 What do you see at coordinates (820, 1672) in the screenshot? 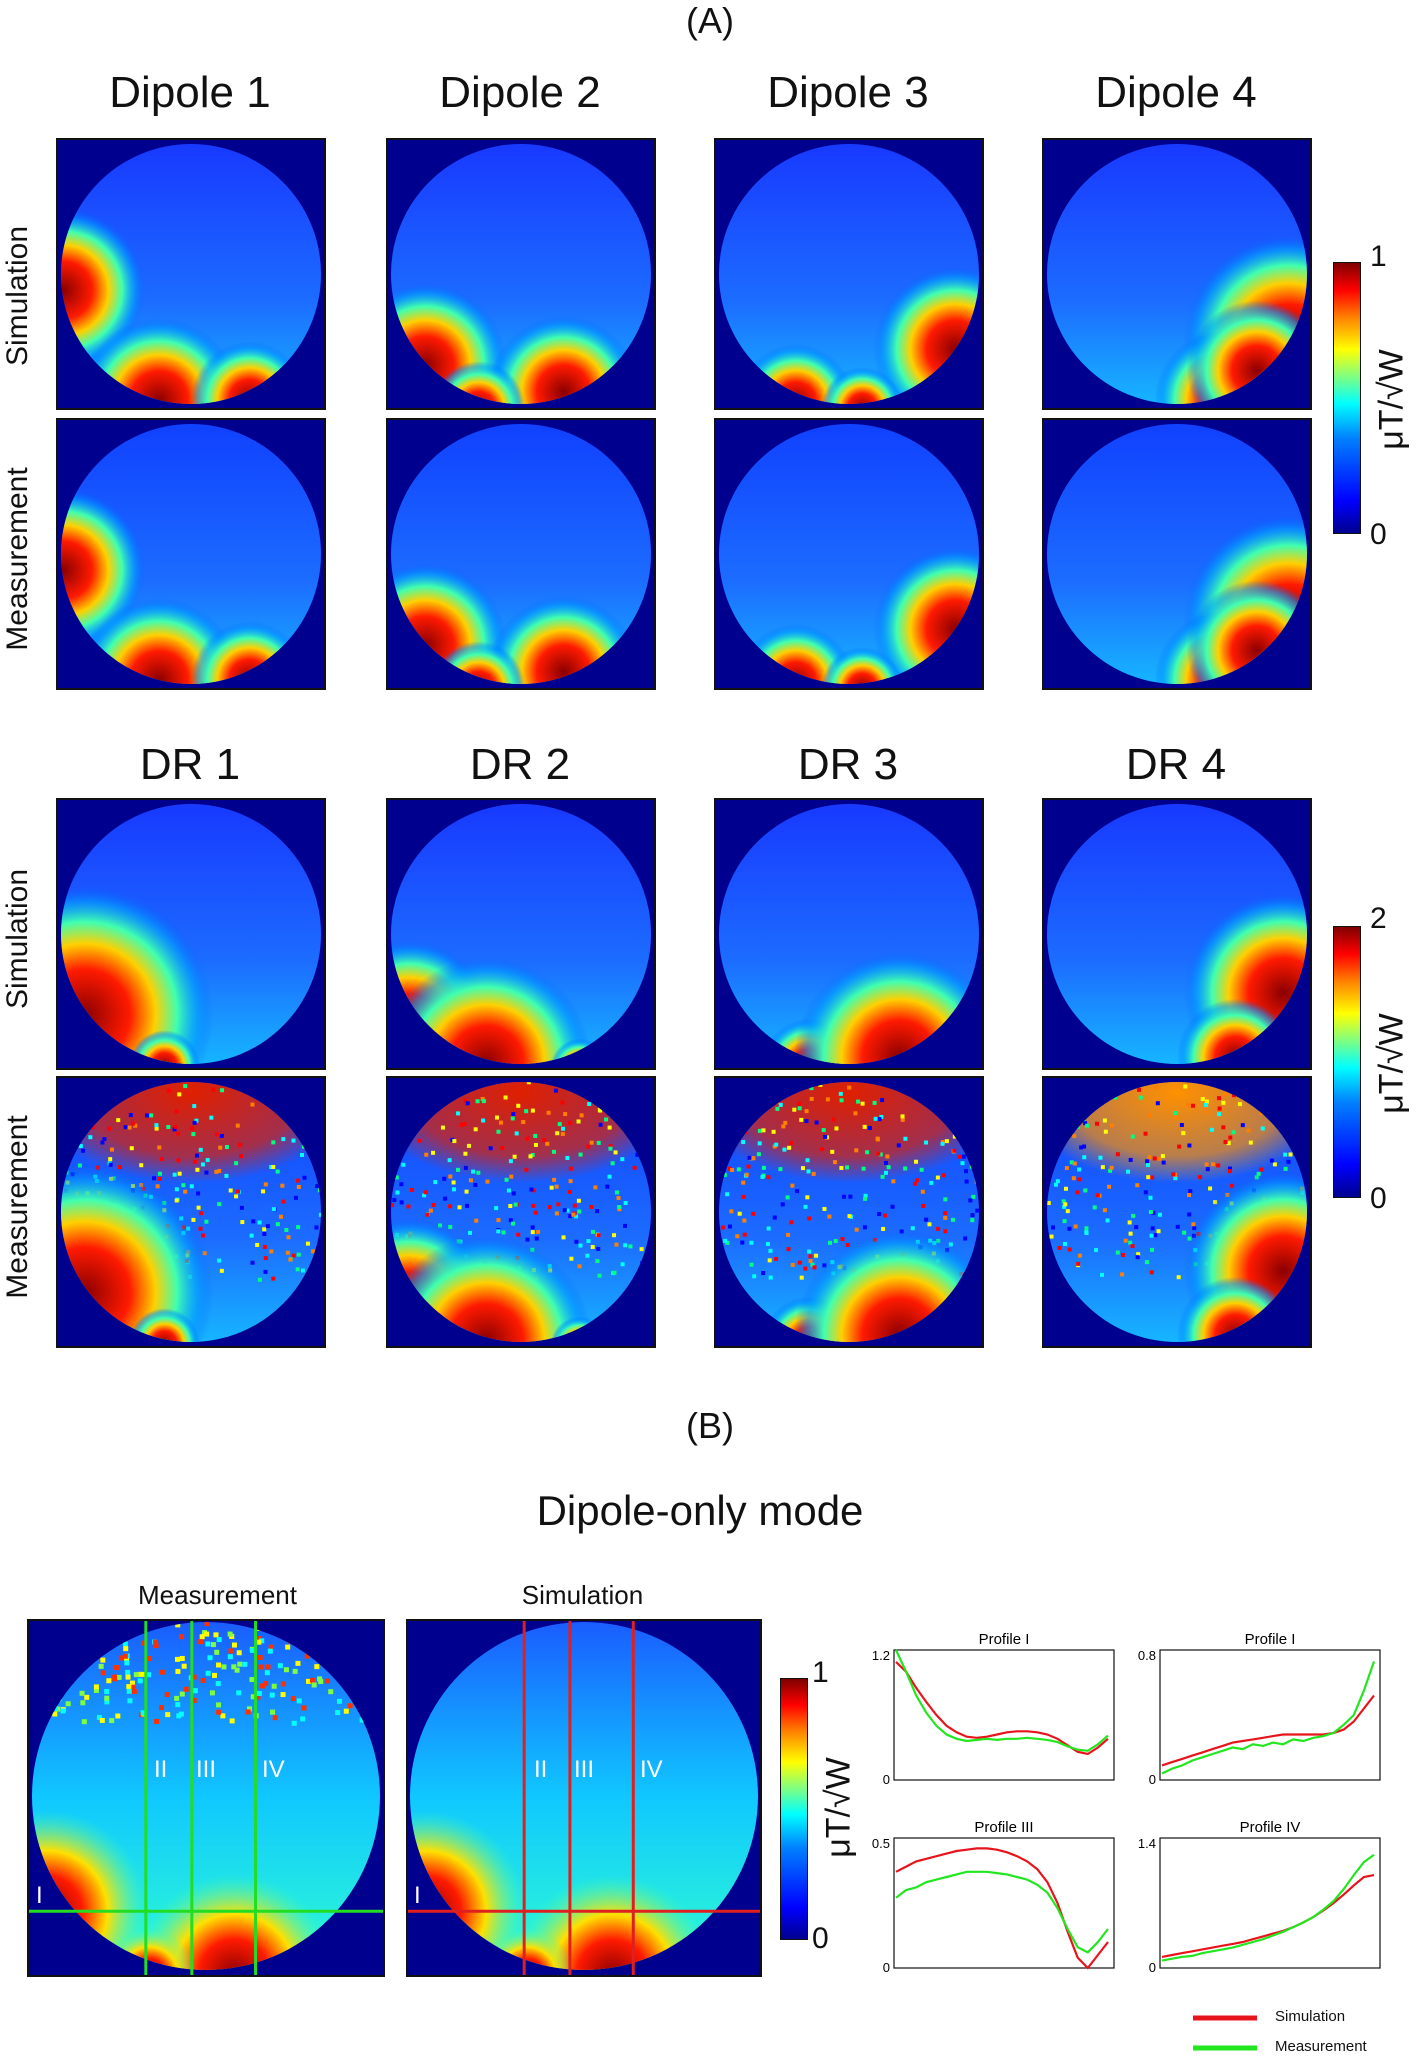
I see `colorbar-b-max: 1` at bounding box center [820, 1672].